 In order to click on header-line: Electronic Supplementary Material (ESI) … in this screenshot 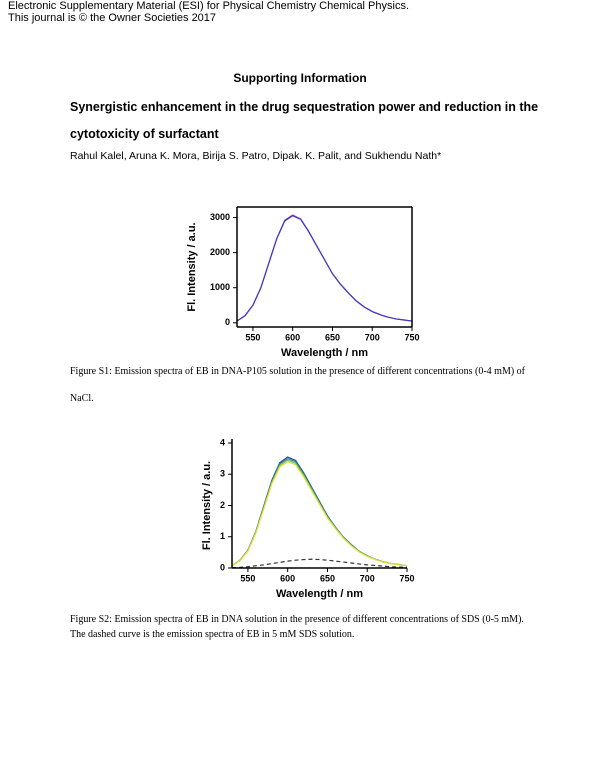, I will do `click(209, 6)`.